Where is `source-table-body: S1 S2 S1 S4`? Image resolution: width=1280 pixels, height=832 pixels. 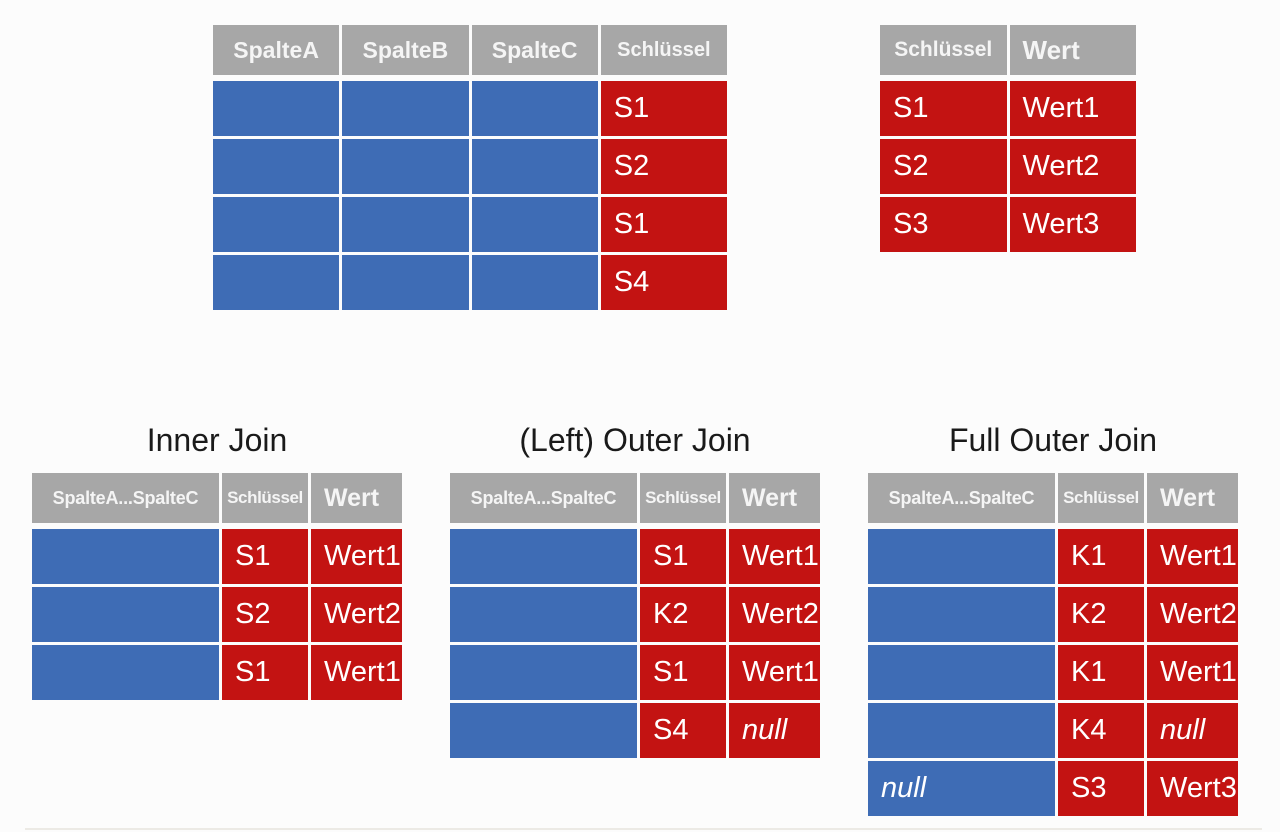 source-table-body: S1 S2 S1 S4 is located at coordinates (470, 195).